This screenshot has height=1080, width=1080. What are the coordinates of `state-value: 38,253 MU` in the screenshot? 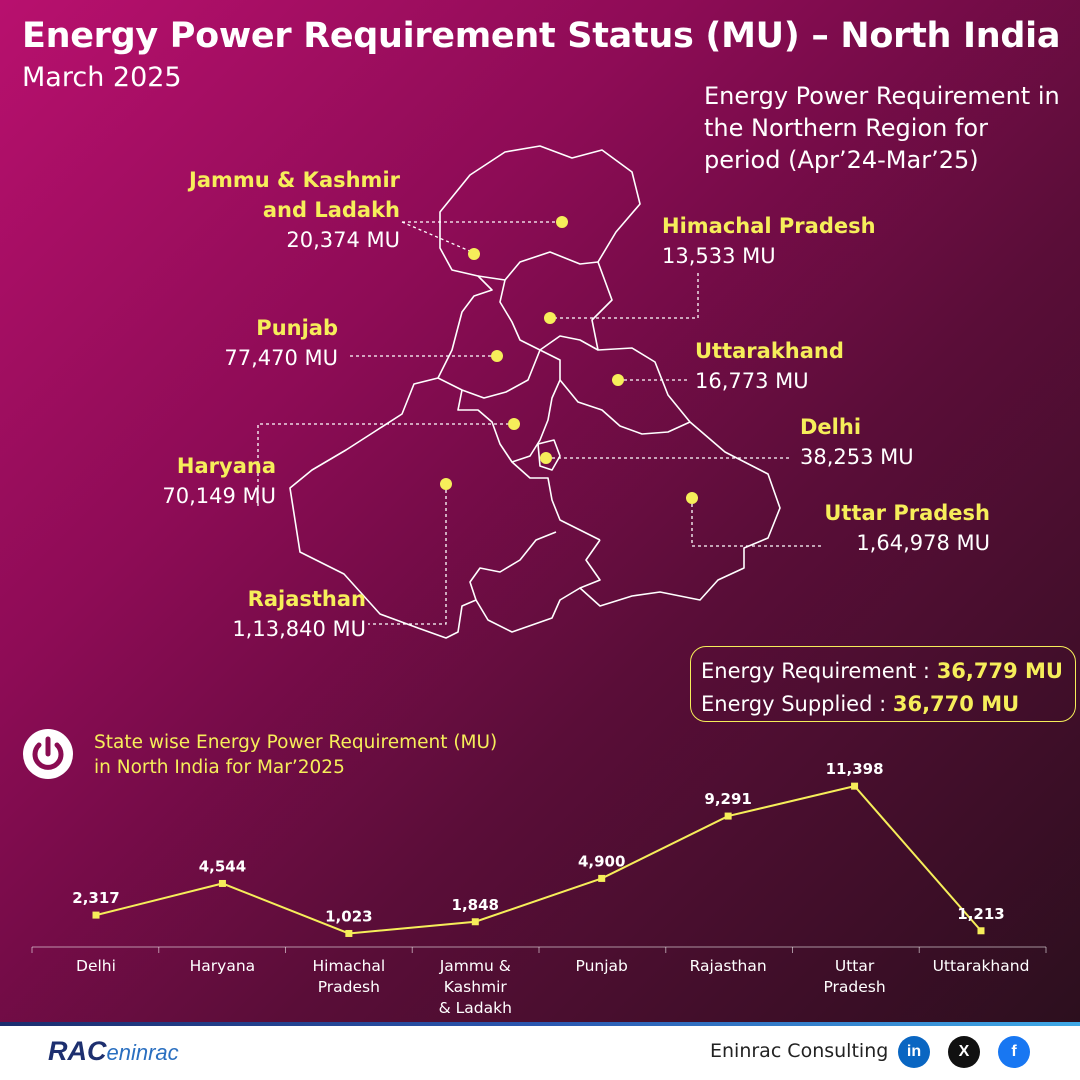 It's located at (857, 457).